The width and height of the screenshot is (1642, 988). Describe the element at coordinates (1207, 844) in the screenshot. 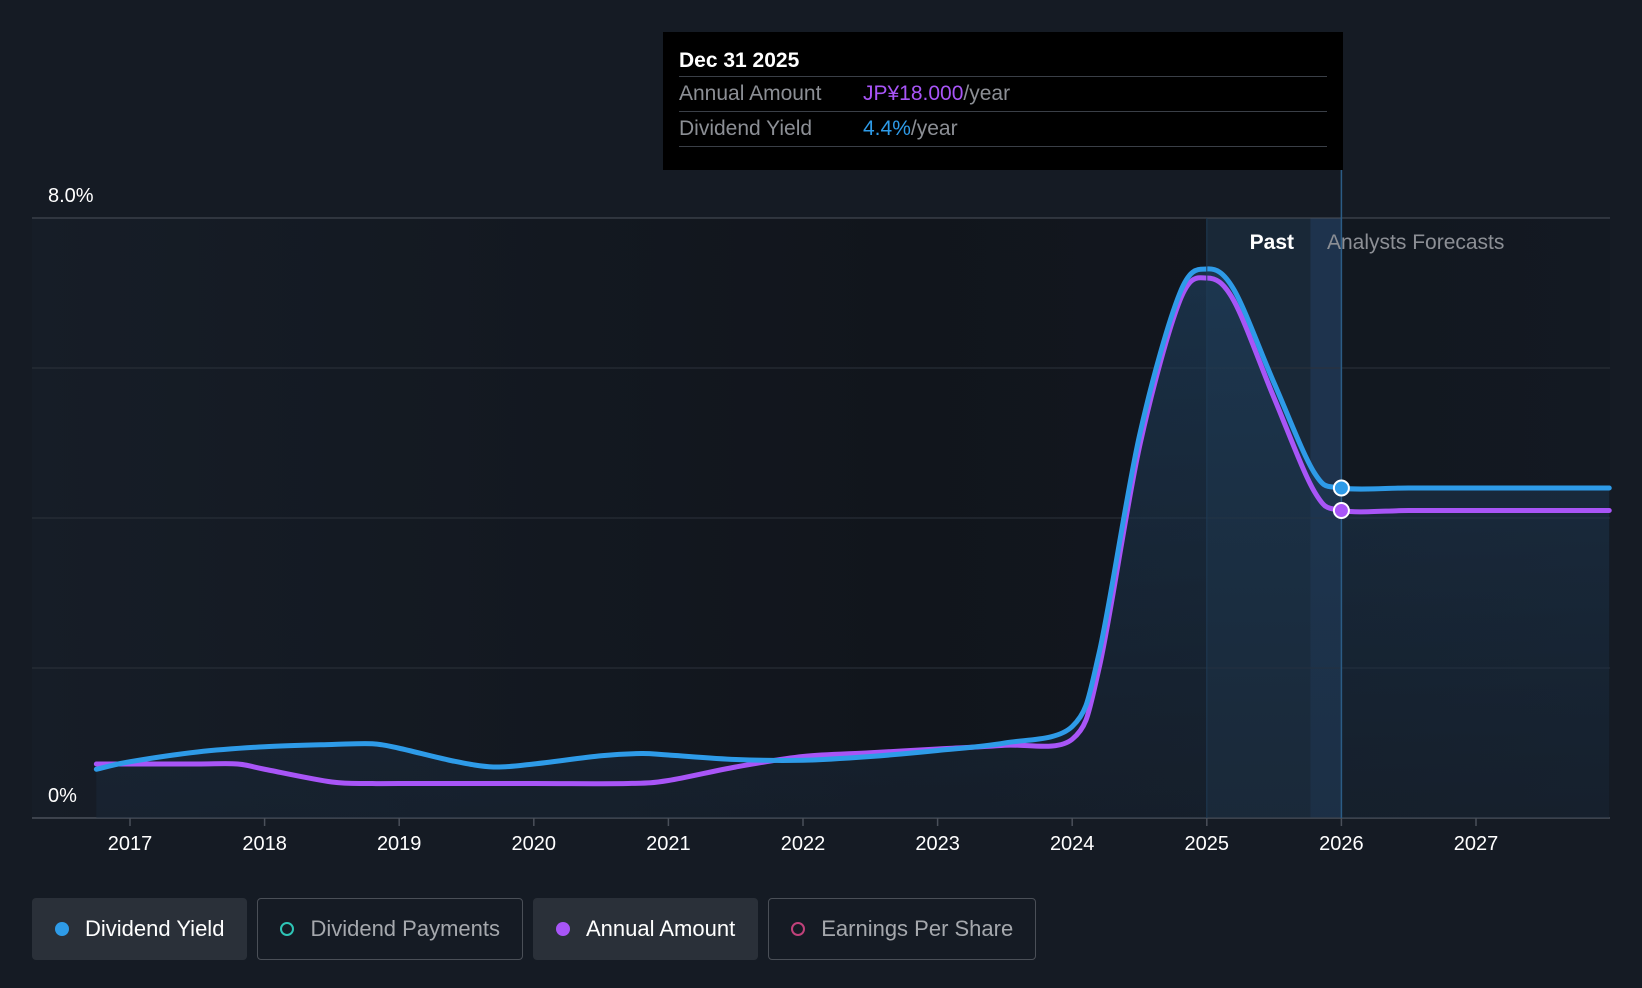

I see `x-tick-label: 2025` at that location.